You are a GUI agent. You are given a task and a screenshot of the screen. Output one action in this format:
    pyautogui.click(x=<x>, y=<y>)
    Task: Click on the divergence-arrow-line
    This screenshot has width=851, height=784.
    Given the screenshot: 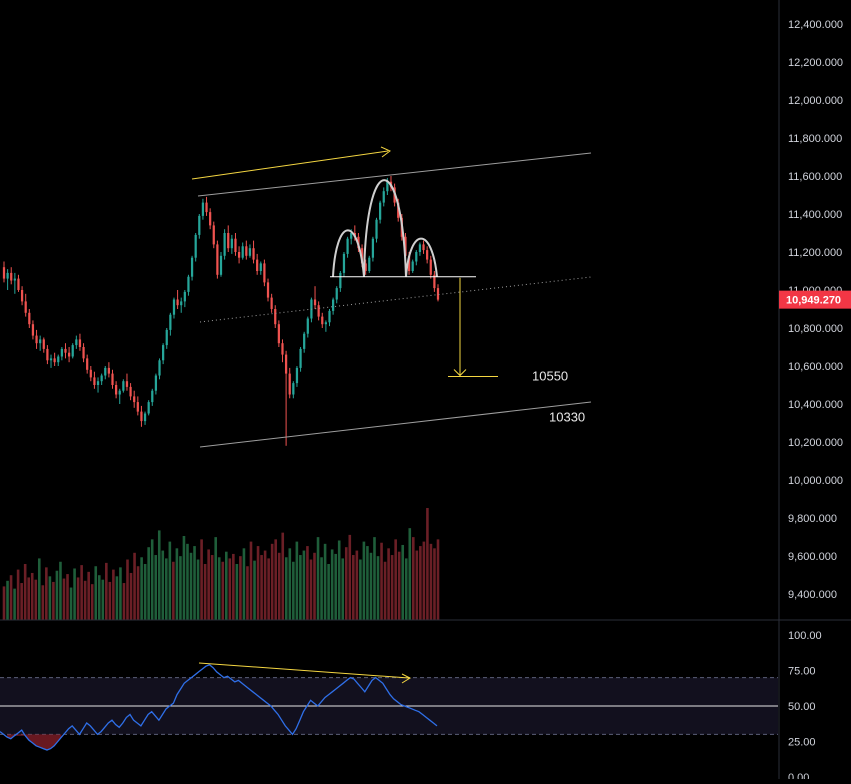 What is the action you would take?
    pyautogui.click(x=304, y=670)
    